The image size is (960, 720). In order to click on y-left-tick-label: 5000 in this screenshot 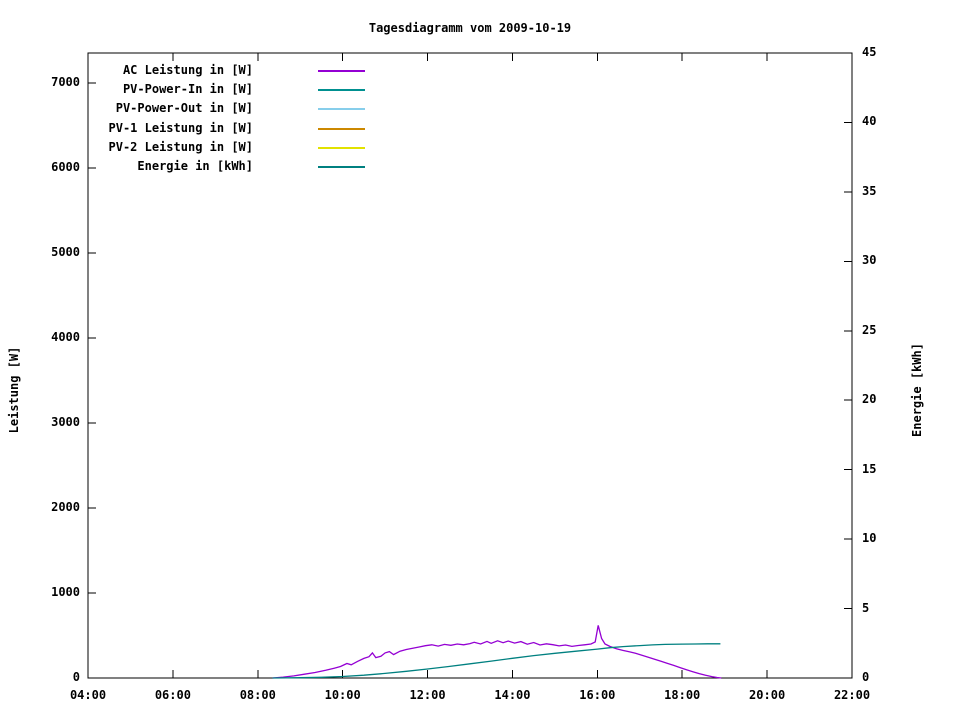, I will do `click(65, 251)`.